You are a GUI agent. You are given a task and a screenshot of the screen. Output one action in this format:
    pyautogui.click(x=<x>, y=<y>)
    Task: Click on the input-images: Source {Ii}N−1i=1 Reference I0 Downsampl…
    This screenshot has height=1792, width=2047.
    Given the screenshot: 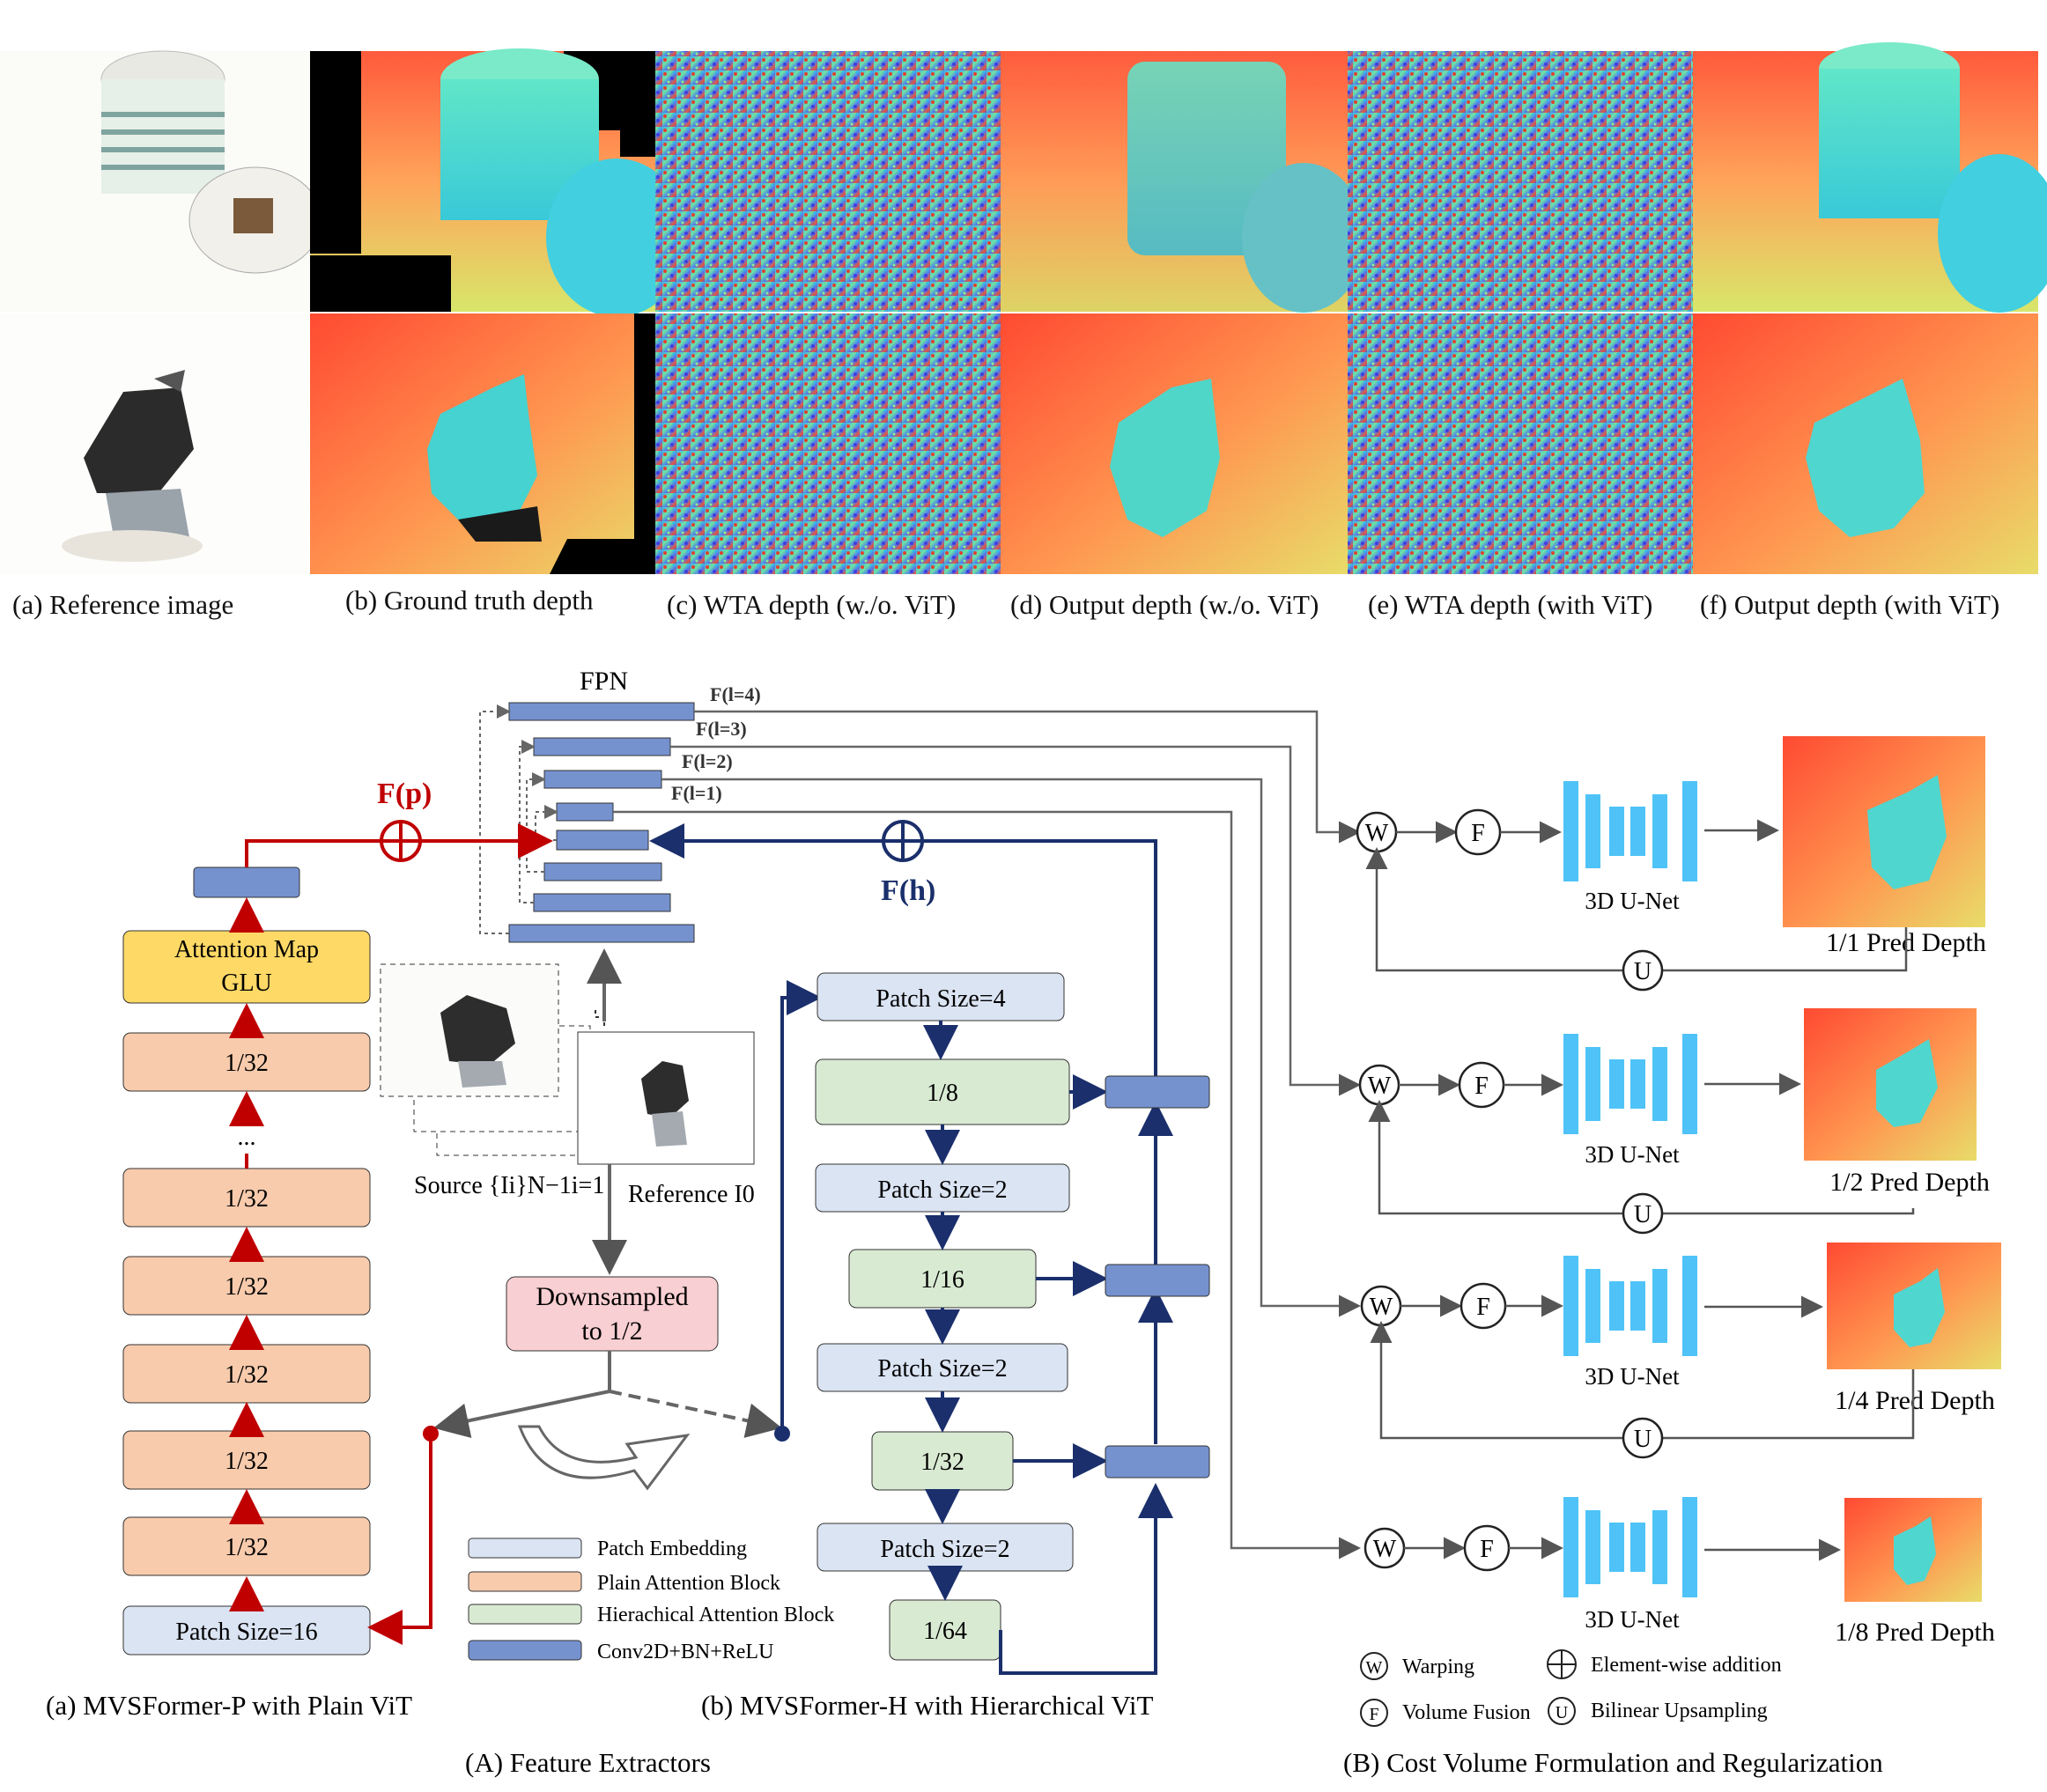 What is the action you would take?
    pyautogui.click(x=579, y=1296)
    